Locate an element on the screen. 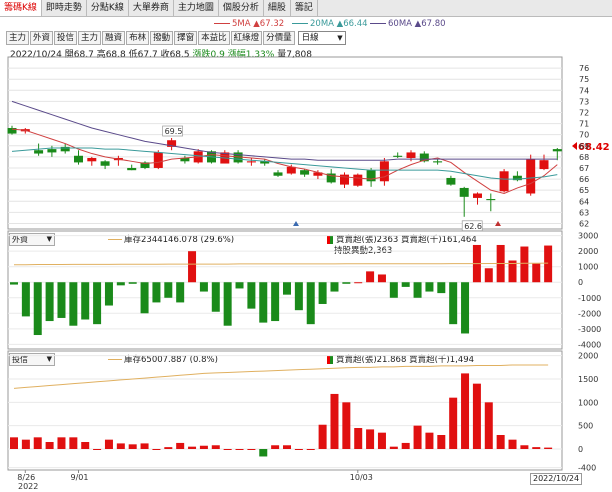 This screenshot has height=492, width=612. tab-4: 主力地圖 is located at coordinates (196, 8).